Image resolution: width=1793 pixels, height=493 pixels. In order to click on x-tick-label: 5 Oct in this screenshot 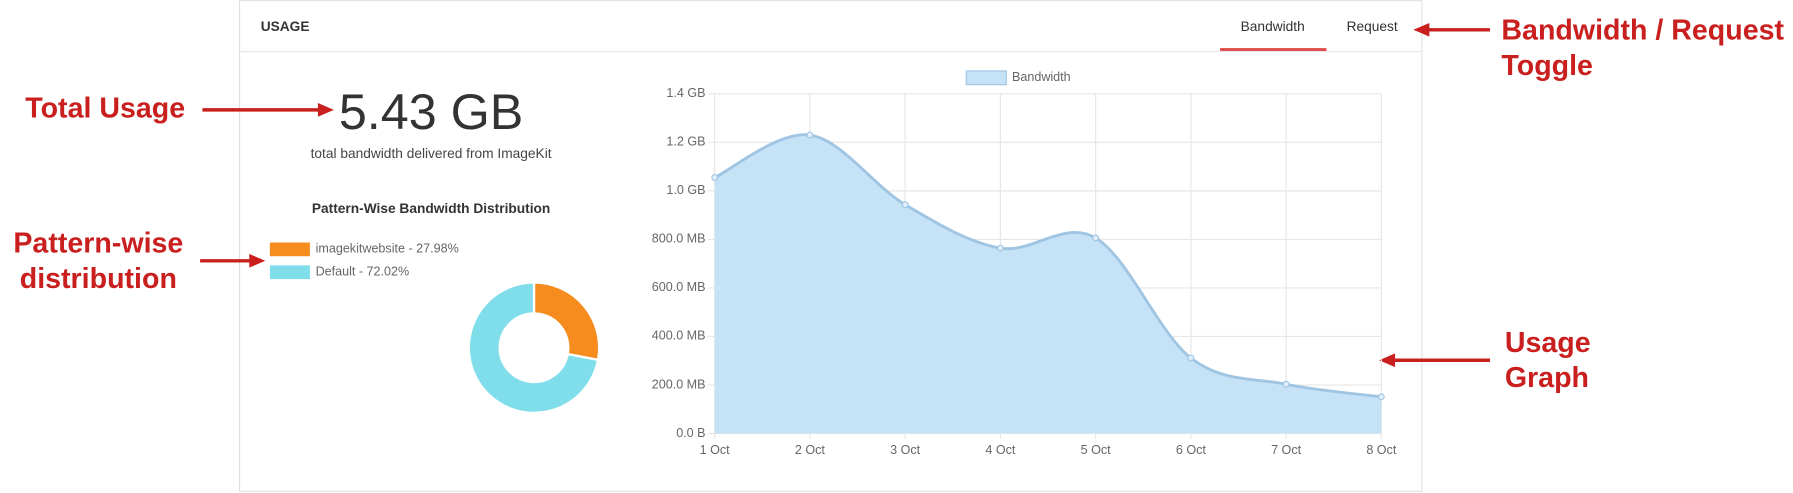, I will do `click(1096, 450)`.